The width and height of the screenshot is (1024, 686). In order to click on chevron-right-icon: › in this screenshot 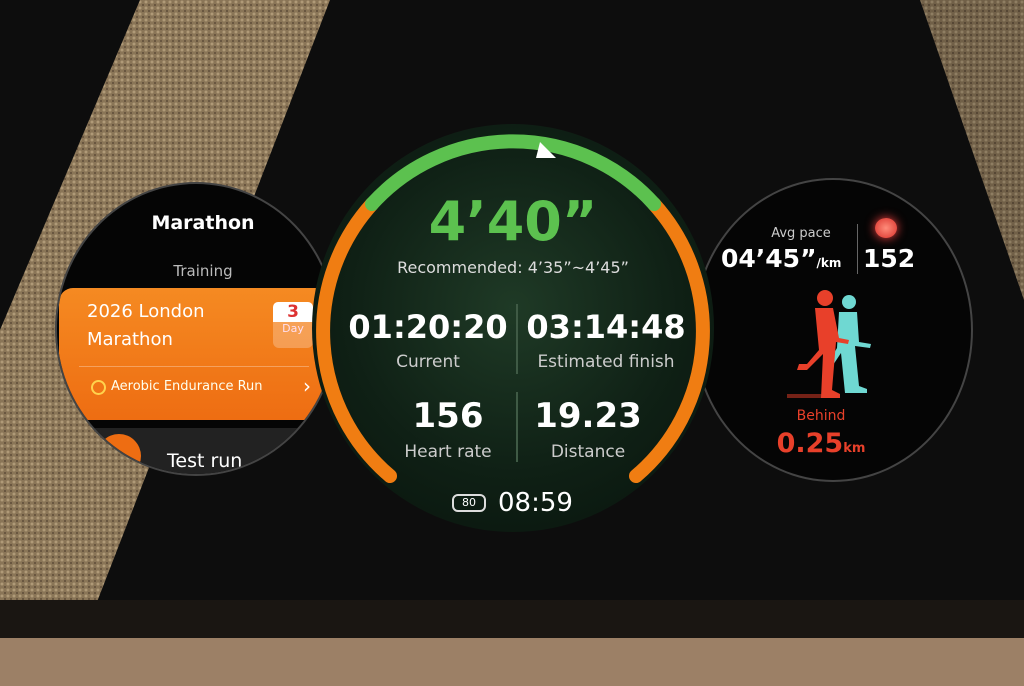, I will do `click(307, 386)`.